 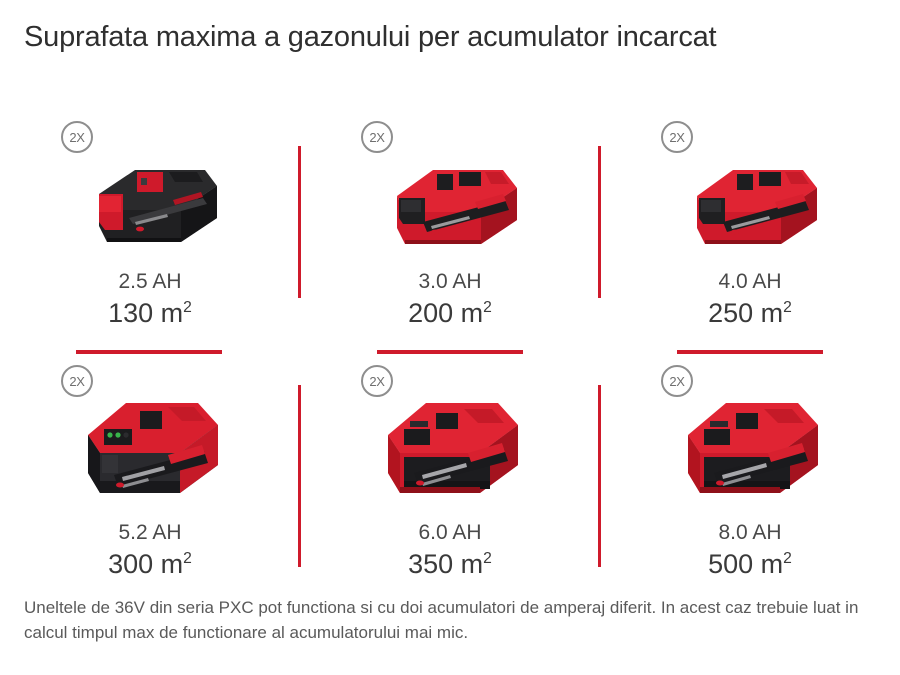 I want to click on battery-area-label: 130 m2, so click(x=150, y=313).